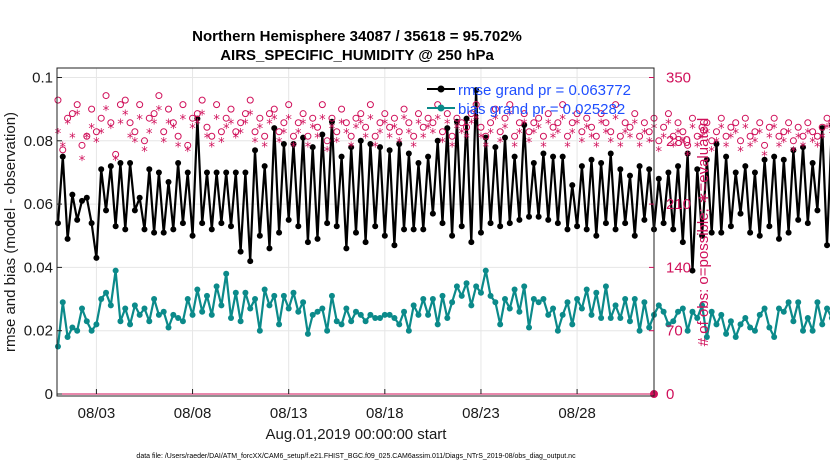 The image size is (830, 470). Describe the element at coordinates (674, 331) in the screenshot. I see `y-tick-label-right: 70` at that location.